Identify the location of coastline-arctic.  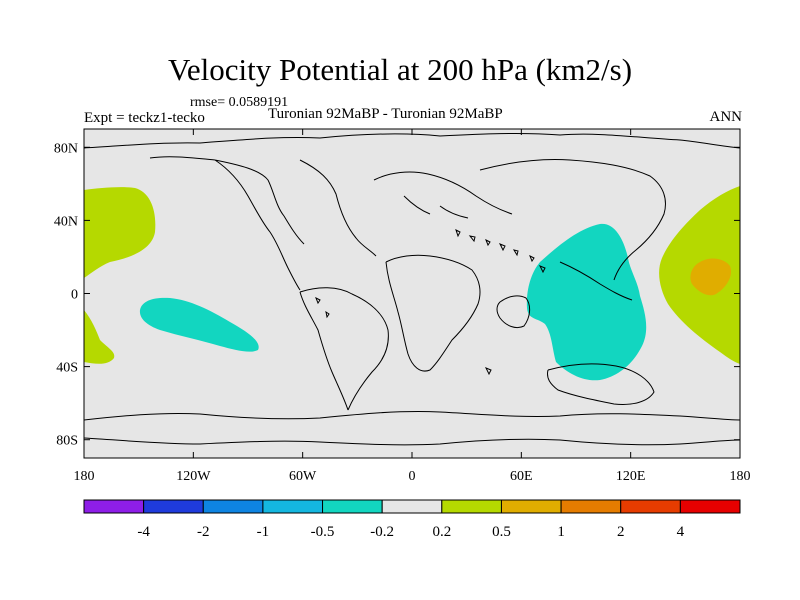
(412, 140).